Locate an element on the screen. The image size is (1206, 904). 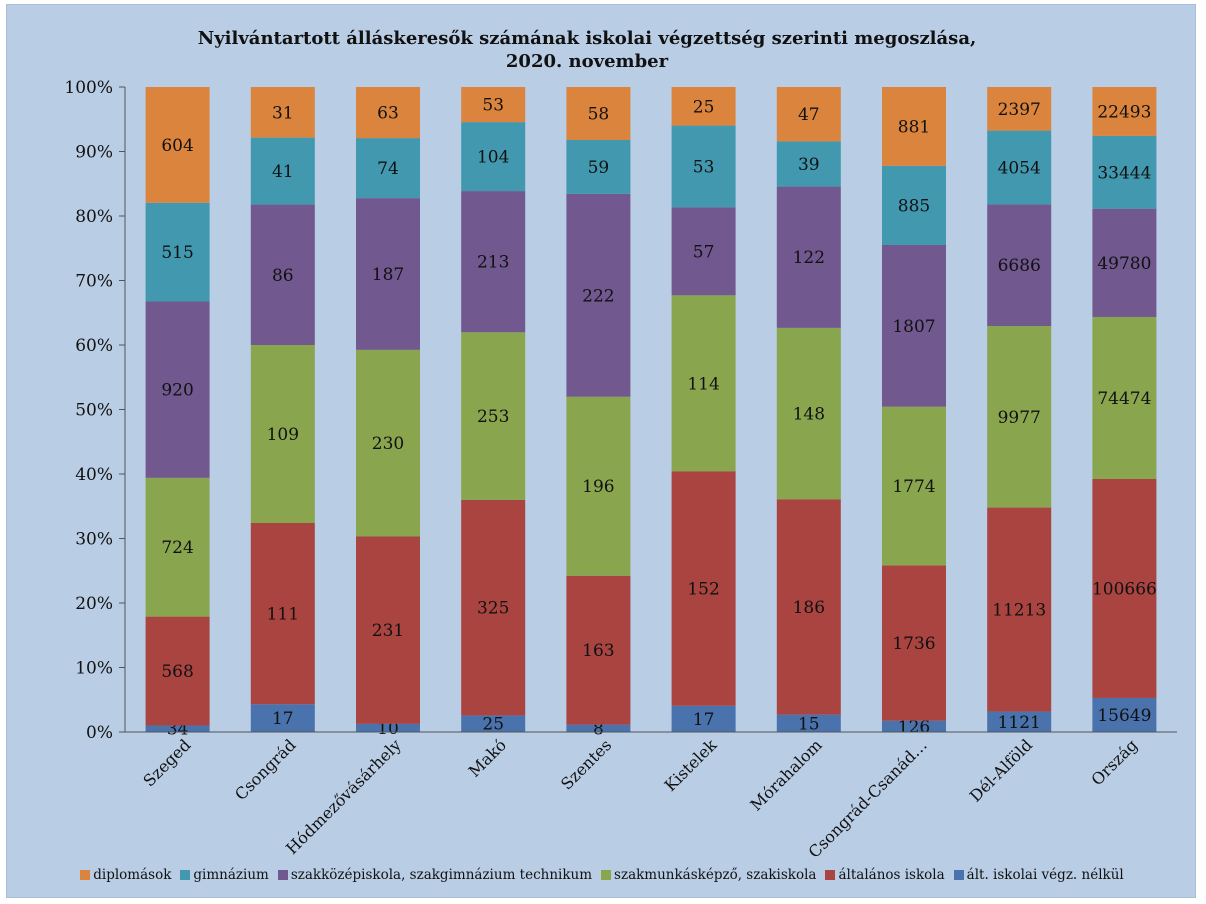
category-label: Hódmezővásárhely is located at coordinates (343, 796).